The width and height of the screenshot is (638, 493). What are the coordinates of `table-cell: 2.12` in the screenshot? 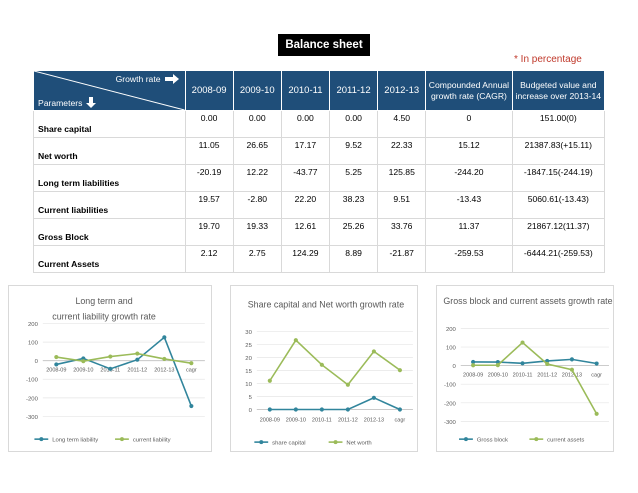 It's located at (209, 259).